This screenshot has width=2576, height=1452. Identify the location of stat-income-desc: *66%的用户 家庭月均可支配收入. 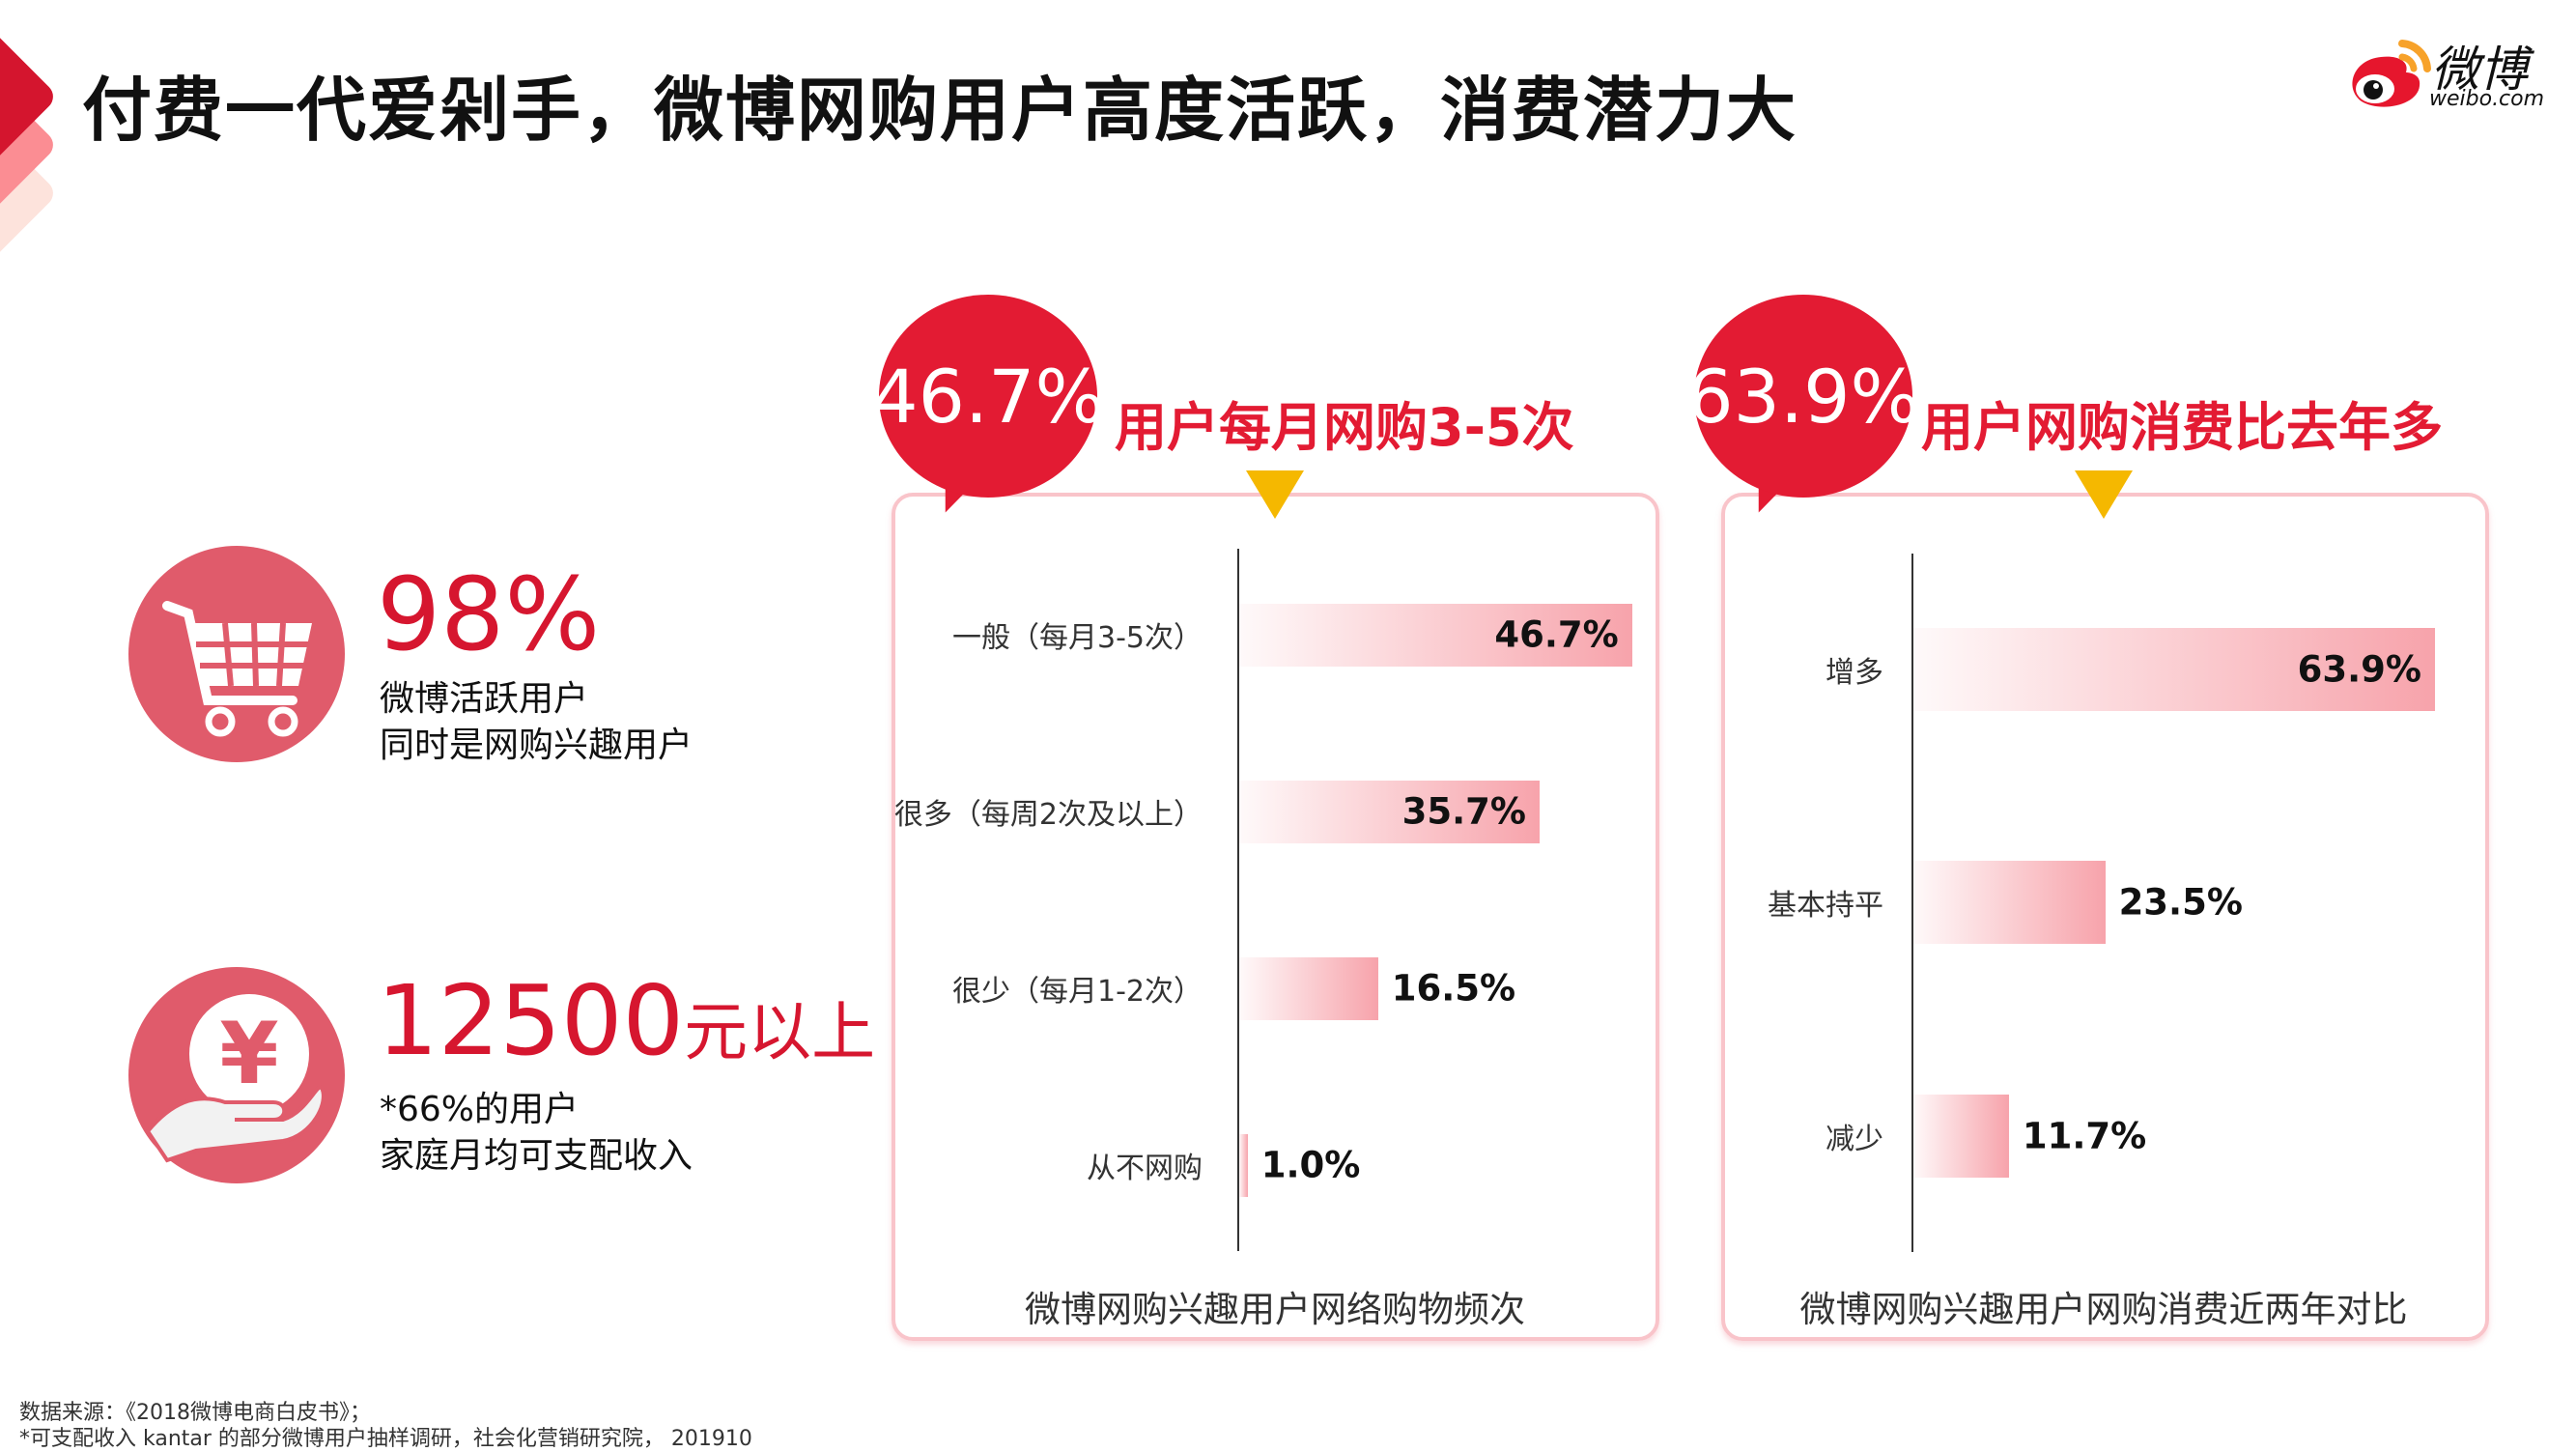
(536, 1133).